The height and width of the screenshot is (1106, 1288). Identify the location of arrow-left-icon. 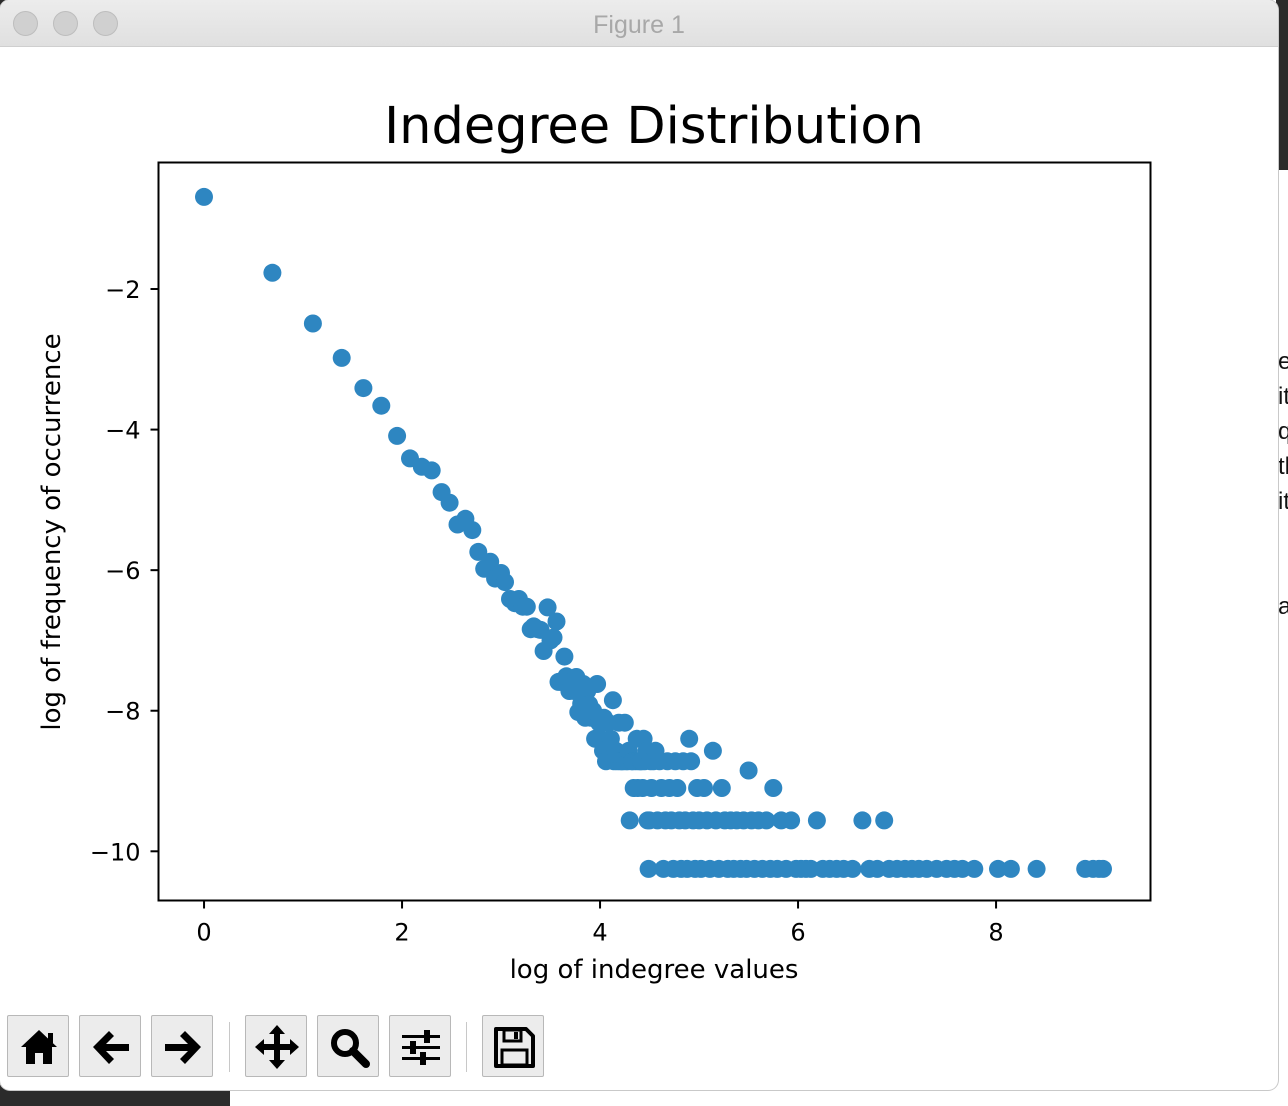
(111, 1047).